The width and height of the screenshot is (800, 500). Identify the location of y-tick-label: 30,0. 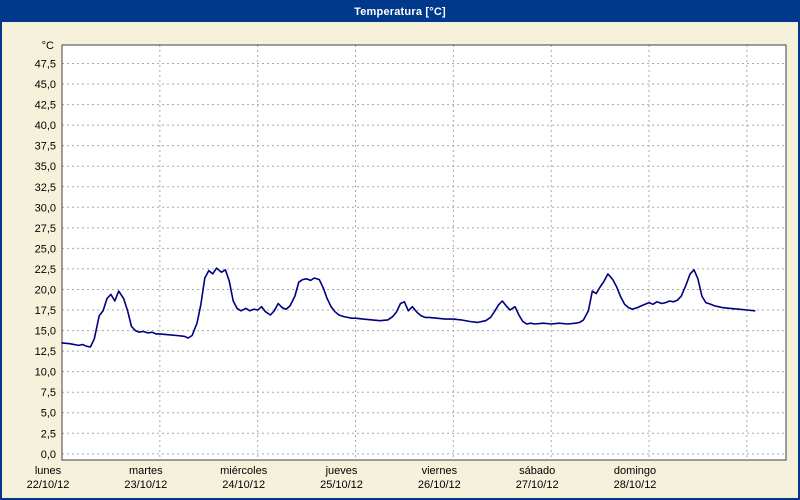
(45, 208).